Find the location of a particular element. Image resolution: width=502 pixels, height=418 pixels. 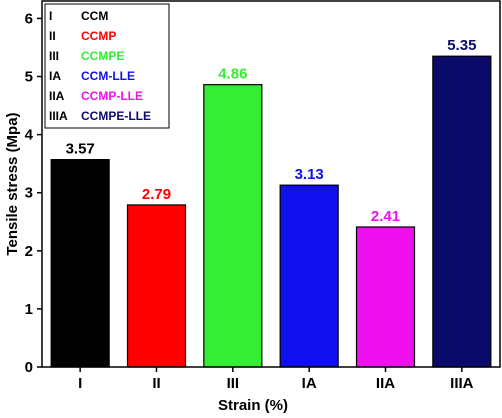

legend-code: II is located at coordinates (52, 36).